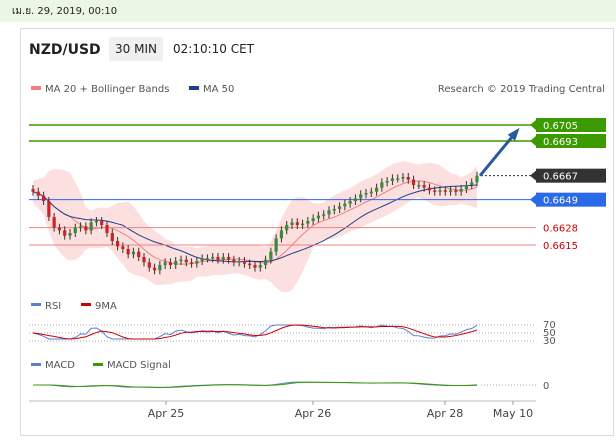  I want to click on rsi-legend-label: RSI, so click(53, 306).